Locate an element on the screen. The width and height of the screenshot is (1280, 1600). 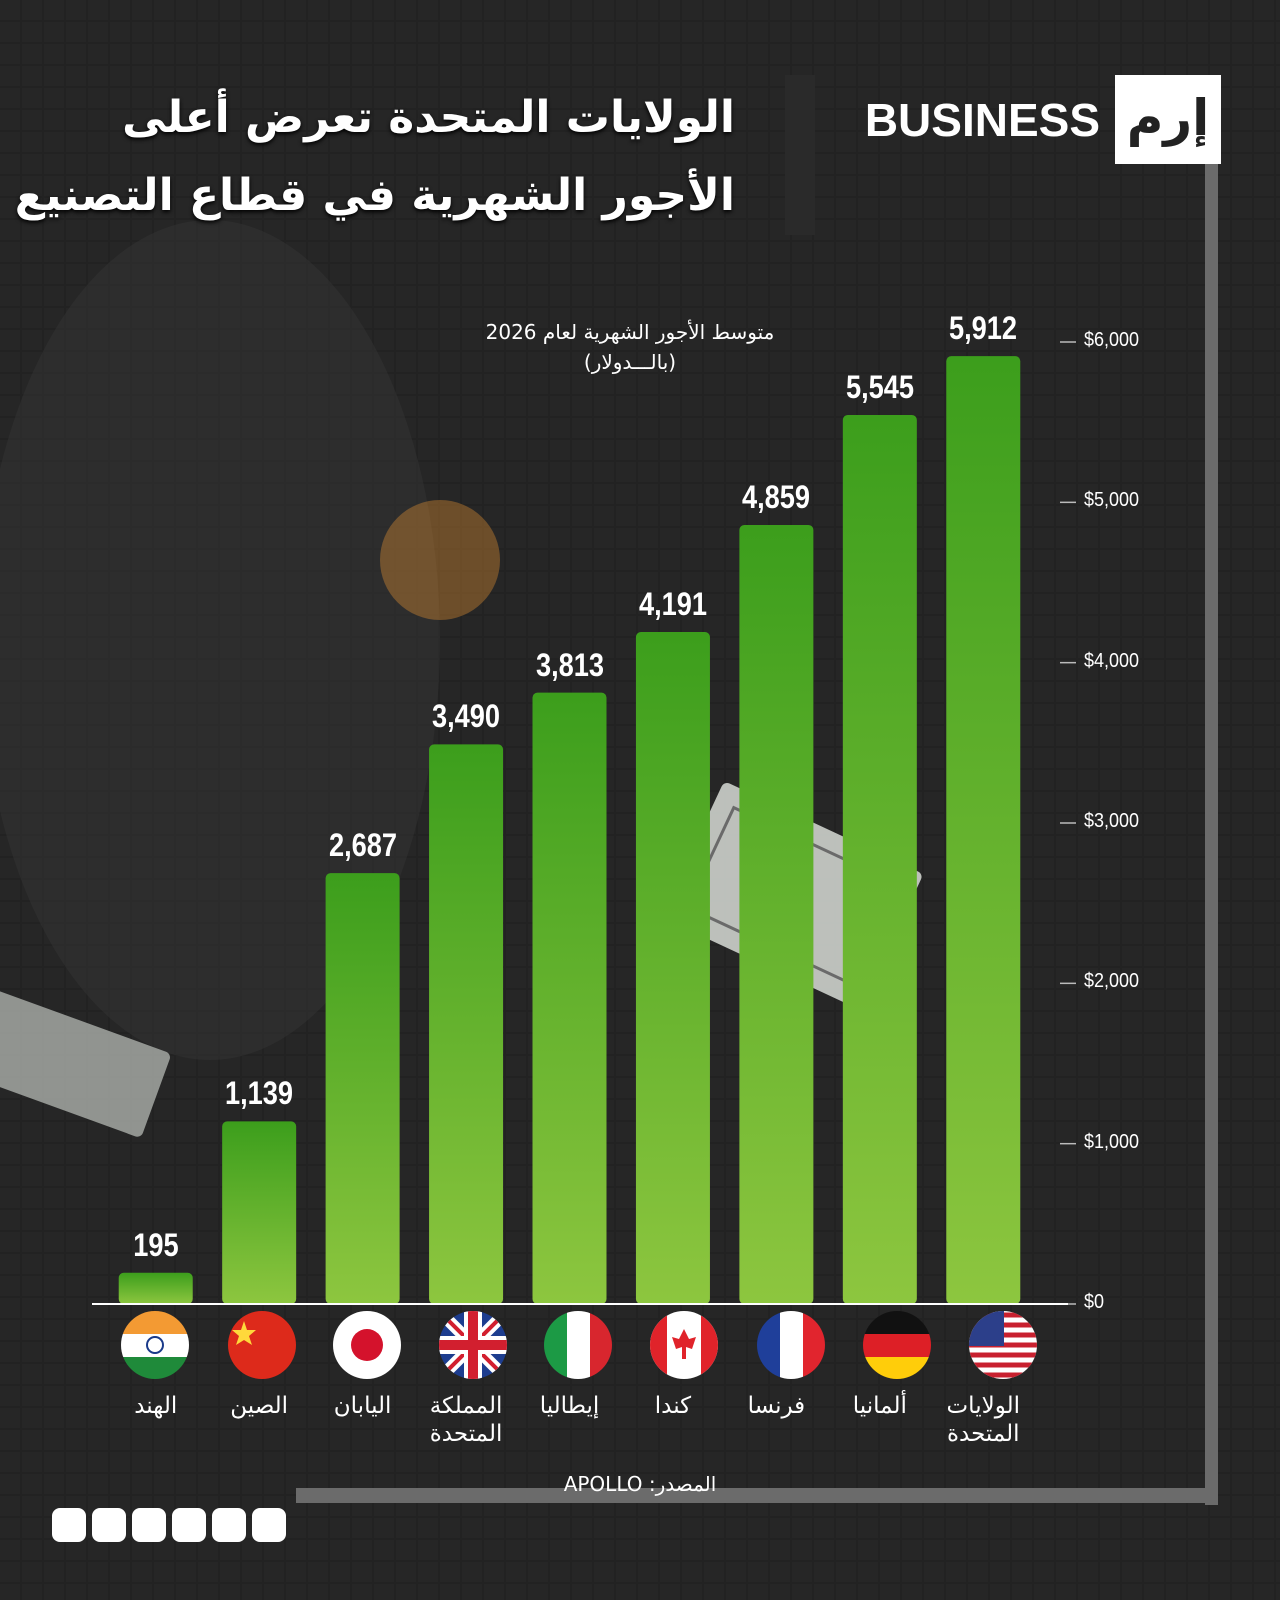
value-label: 3,813 is located at coordinates (569, 664).